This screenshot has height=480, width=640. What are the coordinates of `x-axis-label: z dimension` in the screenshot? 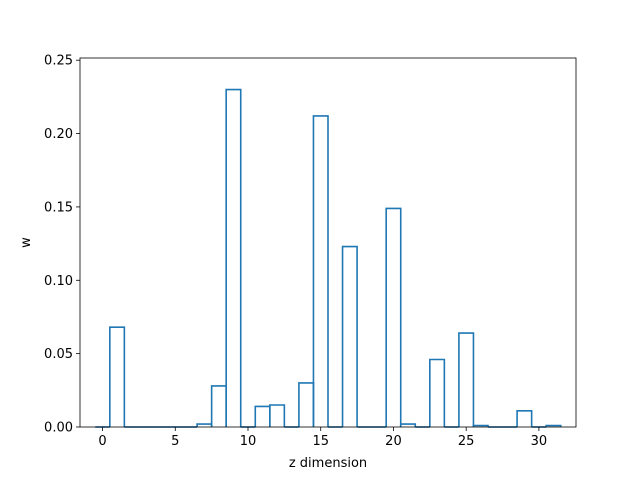 It's located at (328, 463).